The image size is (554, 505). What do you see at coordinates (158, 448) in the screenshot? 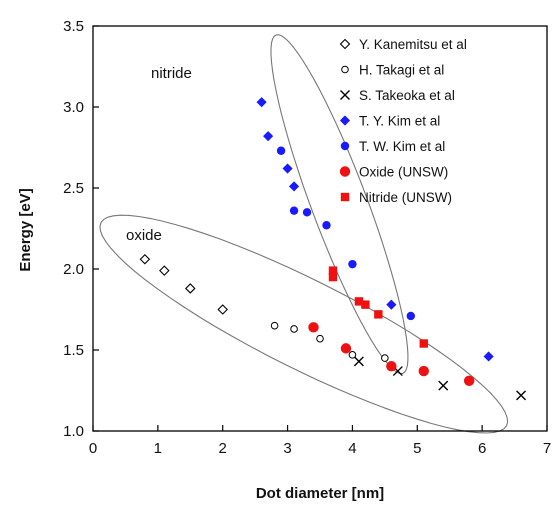
I see `x-tick-label: 1` at bounding box center [158, 448].